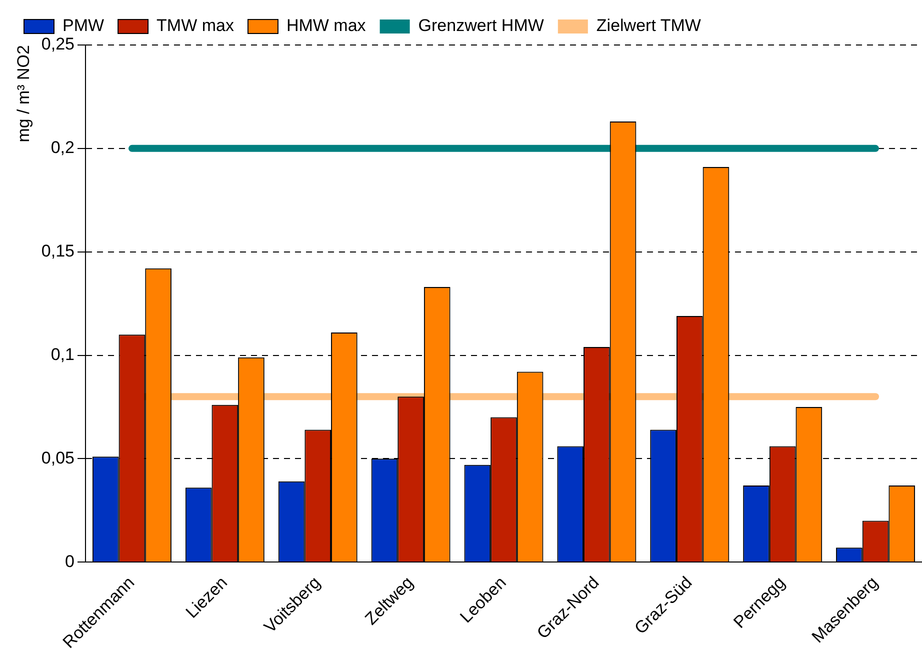  Describe the element at coordinates (57, 44) in the screenshot. I see `y-tick-label: 0,25` at that location.